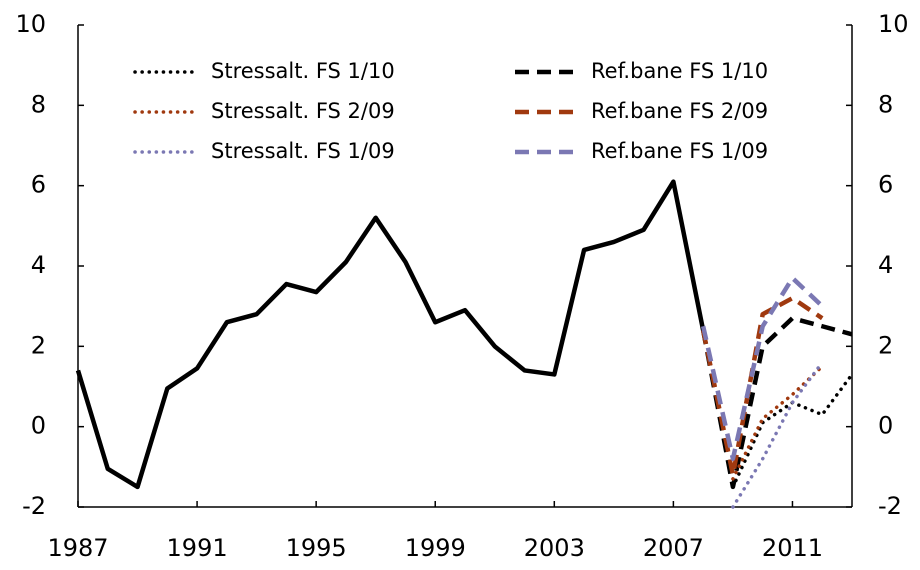 This screenshot has width=920, height=570. Describe the element at coordinates (38, 426) in the screenshot. I see `y-tick-label: 0` at that location.